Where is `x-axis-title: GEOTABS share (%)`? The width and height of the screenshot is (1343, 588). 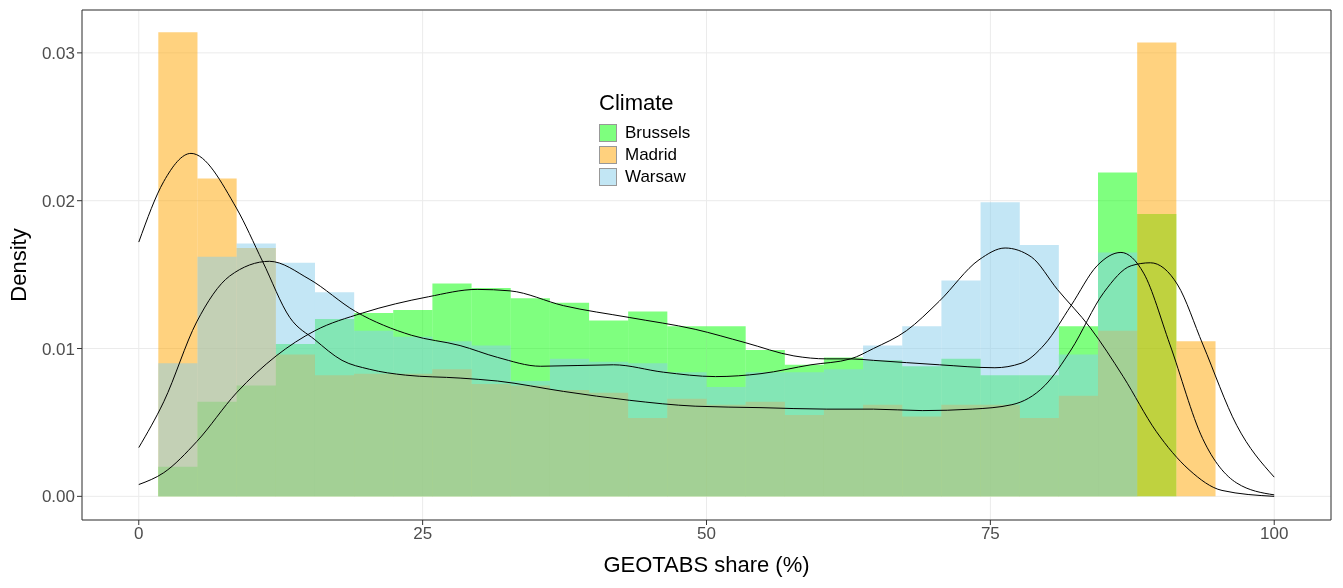
x-axis-title: GEOTABS share (%) is located at coordinates (706, 564).